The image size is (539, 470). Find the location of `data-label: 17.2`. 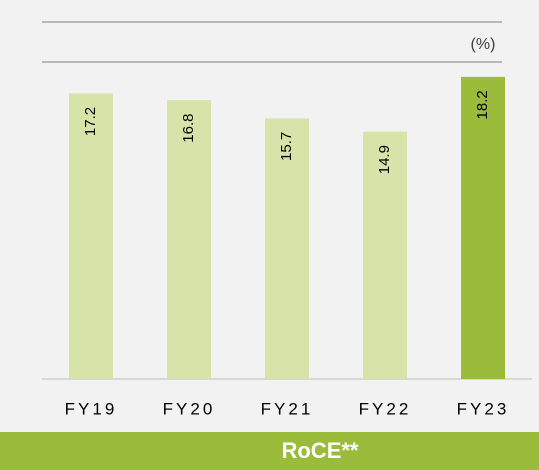

data-label: 17.2 is located at coordinates (90, 121).